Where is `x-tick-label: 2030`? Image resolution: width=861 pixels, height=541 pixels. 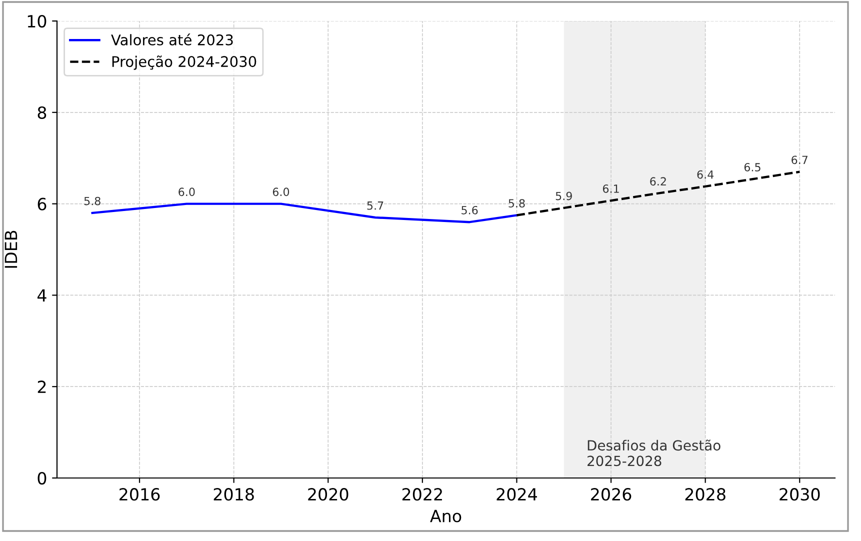
x-tick-label: 2030 is located at coordinates (800, 494).